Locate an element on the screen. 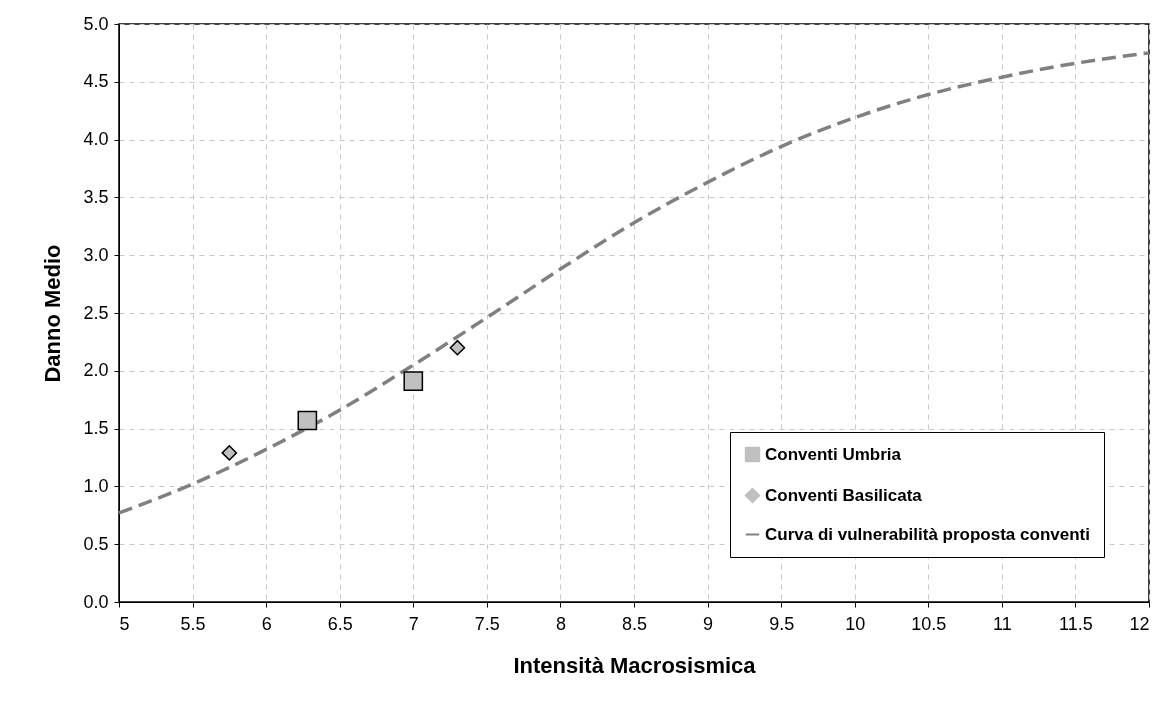 Image resolution: width=1167 pixels, height=709 pixels. y-tick-label: 1.5 is located at coordinates (96, 428).